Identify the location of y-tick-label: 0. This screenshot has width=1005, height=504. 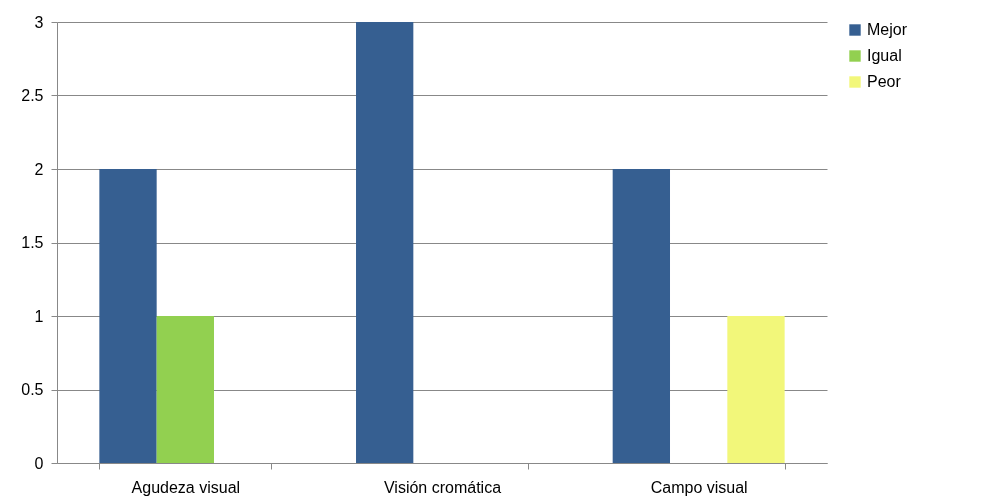
(39, 463).